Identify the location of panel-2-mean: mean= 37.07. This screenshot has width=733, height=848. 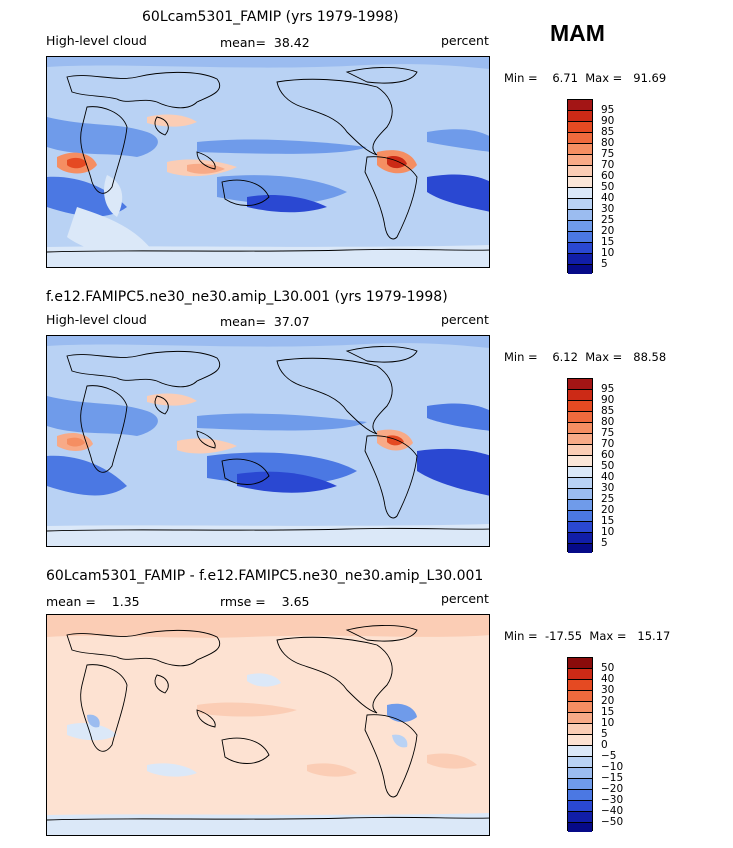
(265, 321).